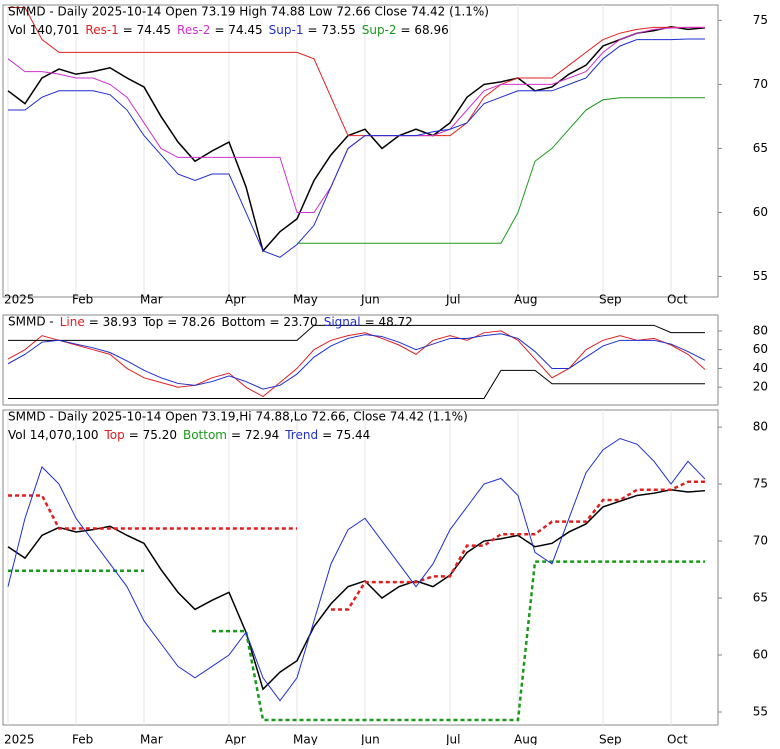 Image resolution: width=780 pixels, height=749 pixels. Describe the element at coordinates (760, 368) in the screenshot. I see `y-tick-label: 40` at that location.